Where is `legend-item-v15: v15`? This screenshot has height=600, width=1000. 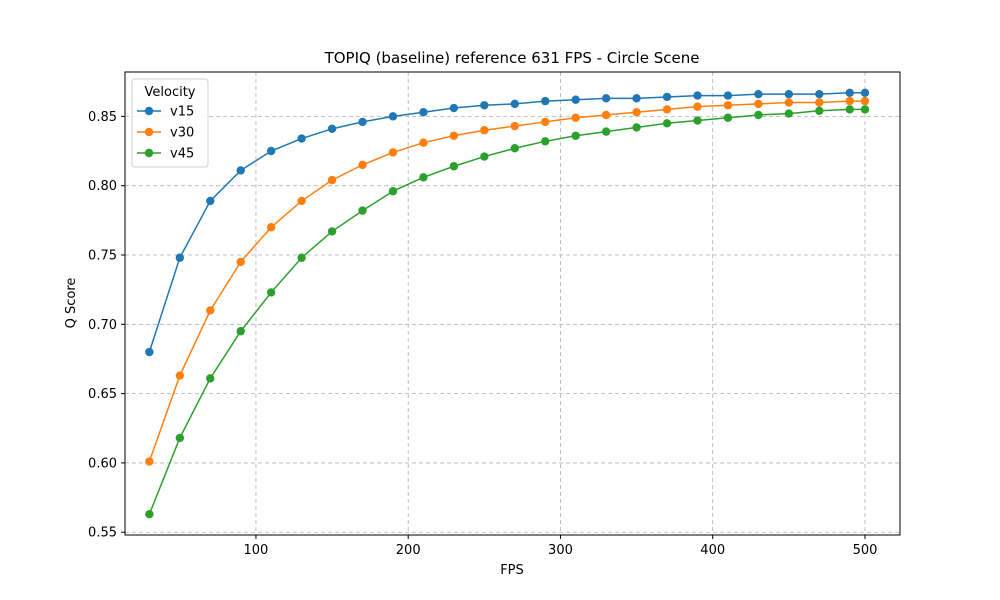 legend-item-v15: v15 is located at coordinates (165, 112).